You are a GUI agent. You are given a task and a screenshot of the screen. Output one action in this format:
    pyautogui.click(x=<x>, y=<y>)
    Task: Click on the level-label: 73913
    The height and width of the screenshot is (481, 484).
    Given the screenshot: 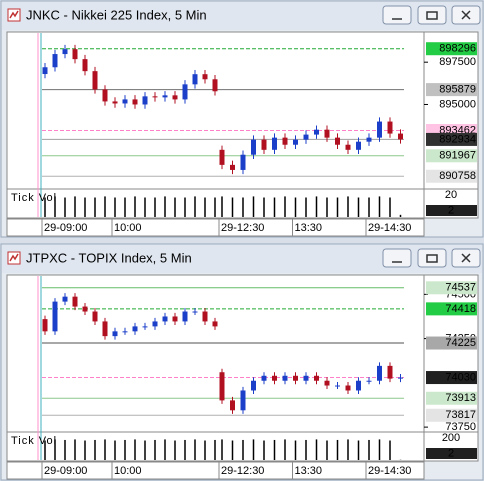 What is the action you would take?
    pyautogui.click(x=460, y=398)
    